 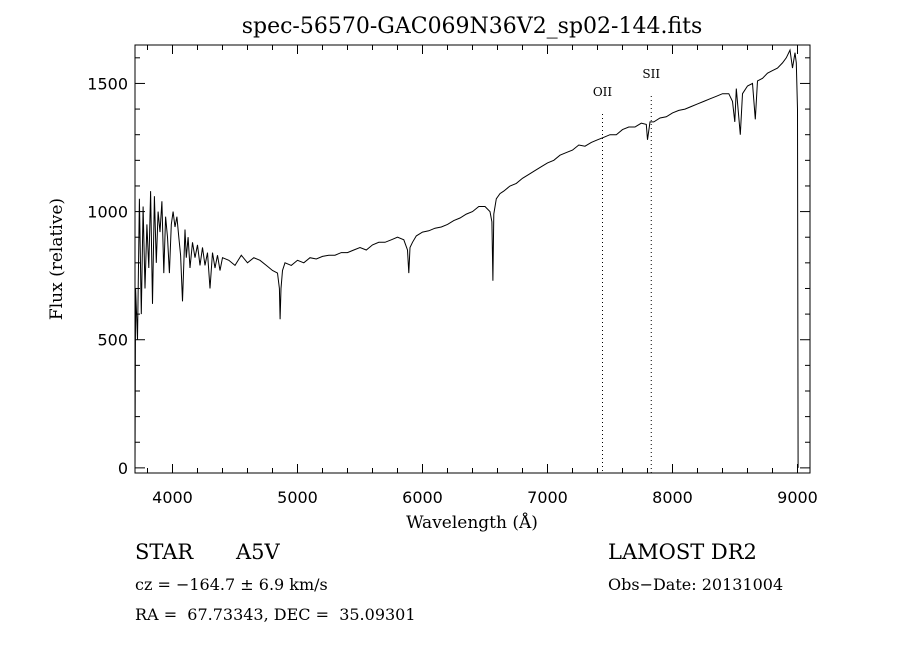 I want to click on y-tick-label: 500, so click(x=112, y=340).